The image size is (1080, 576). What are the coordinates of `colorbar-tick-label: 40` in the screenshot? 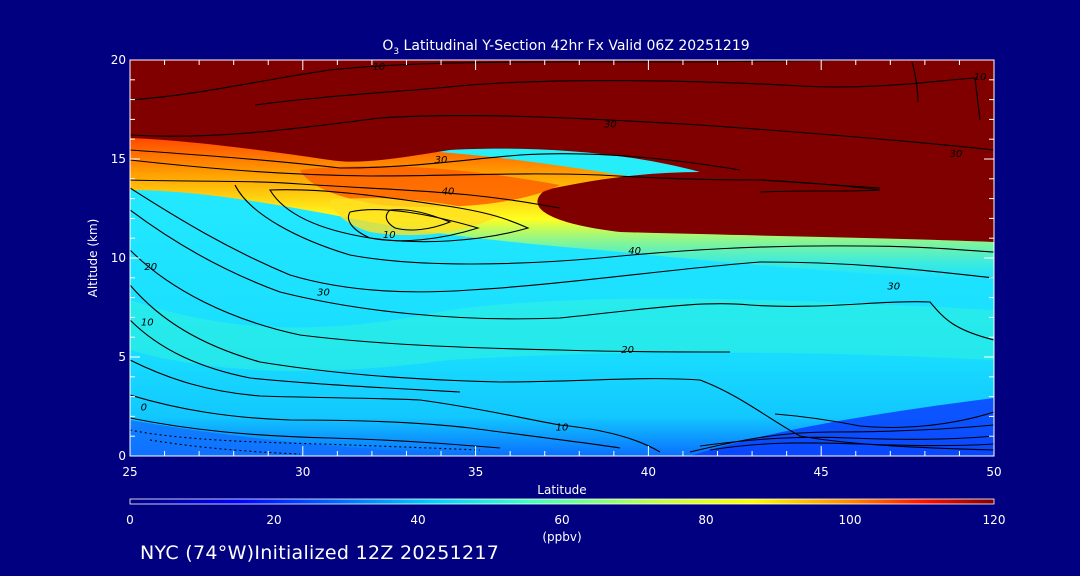 It's located at (417, 520).